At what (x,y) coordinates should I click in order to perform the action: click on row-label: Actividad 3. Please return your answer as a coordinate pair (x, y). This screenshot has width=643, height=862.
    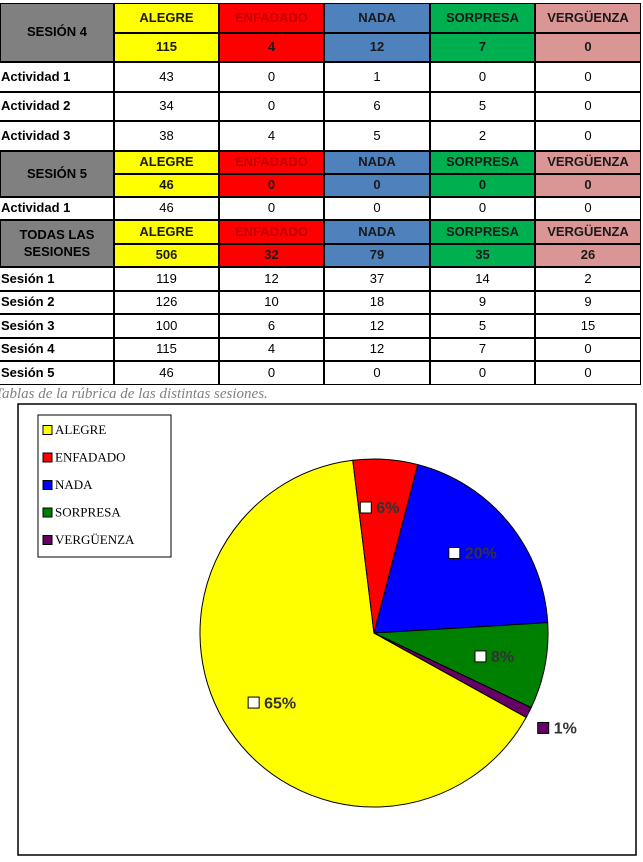
    Looking at the image, I should click on (57, 136).